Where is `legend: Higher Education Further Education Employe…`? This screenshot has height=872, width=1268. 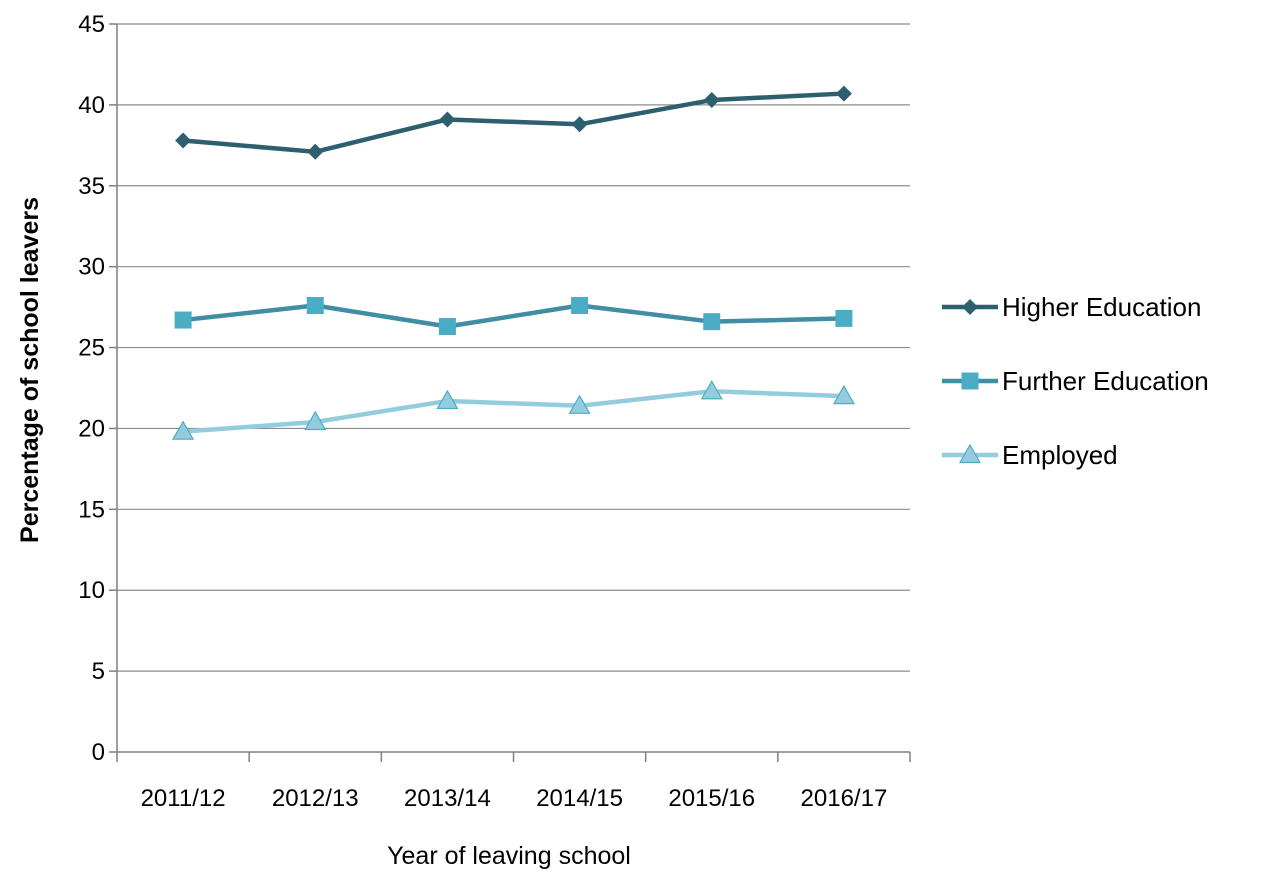 legend: Higher Education Further Education Employe… is located at coordinates (1075, 381).